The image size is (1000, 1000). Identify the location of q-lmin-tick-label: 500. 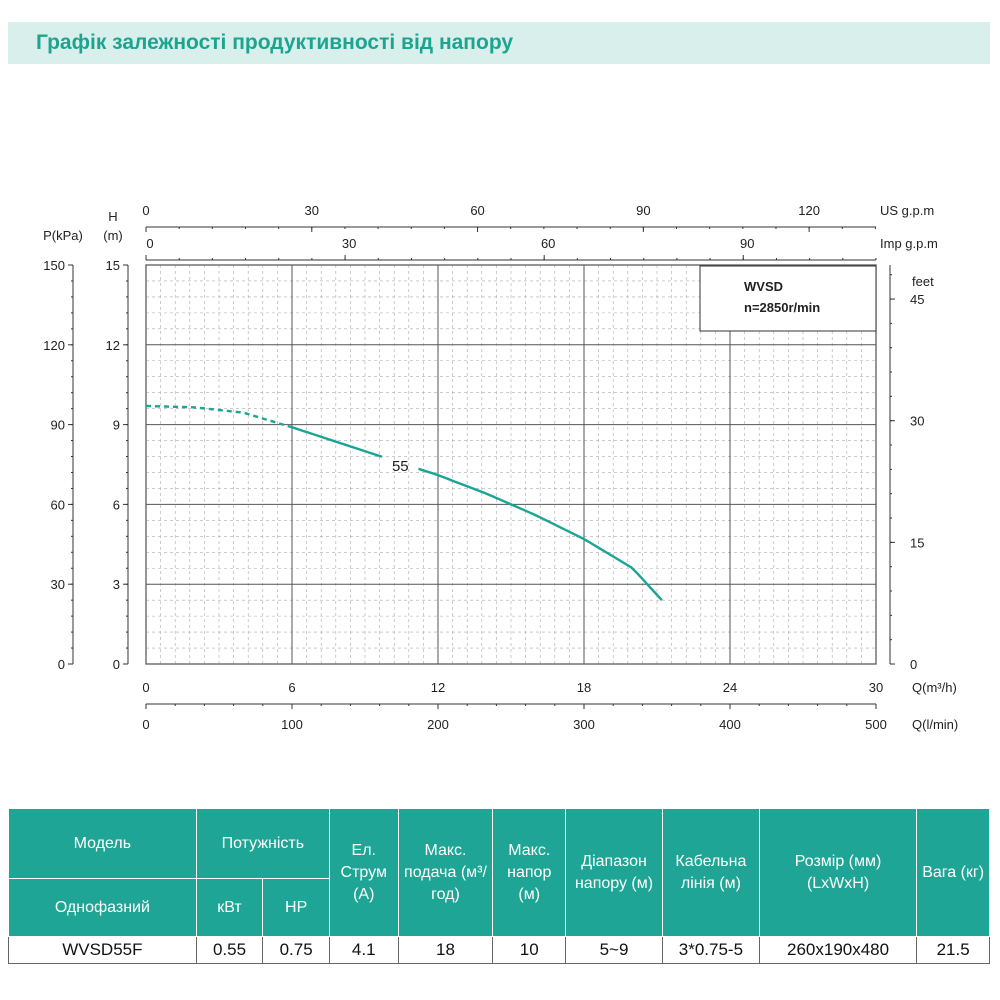
(876, 724).